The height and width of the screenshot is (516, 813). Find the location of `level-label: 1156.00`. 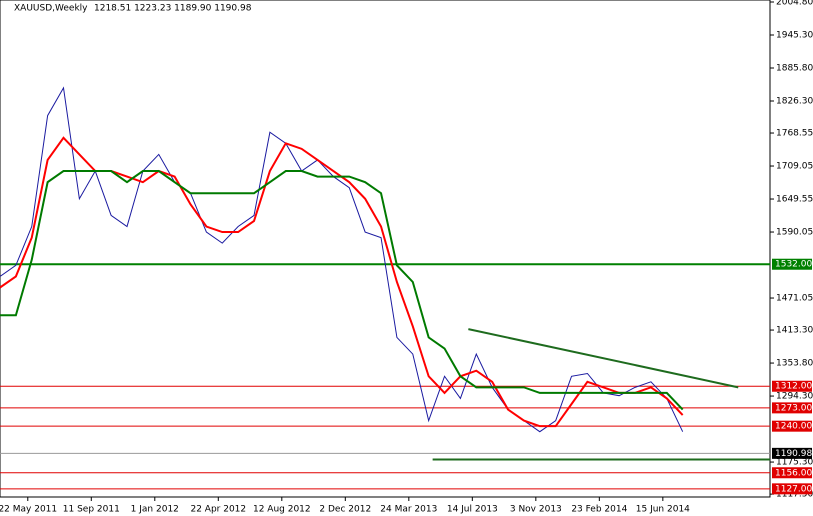

level-label: 1156.00 is located at coordinates (793, 473).